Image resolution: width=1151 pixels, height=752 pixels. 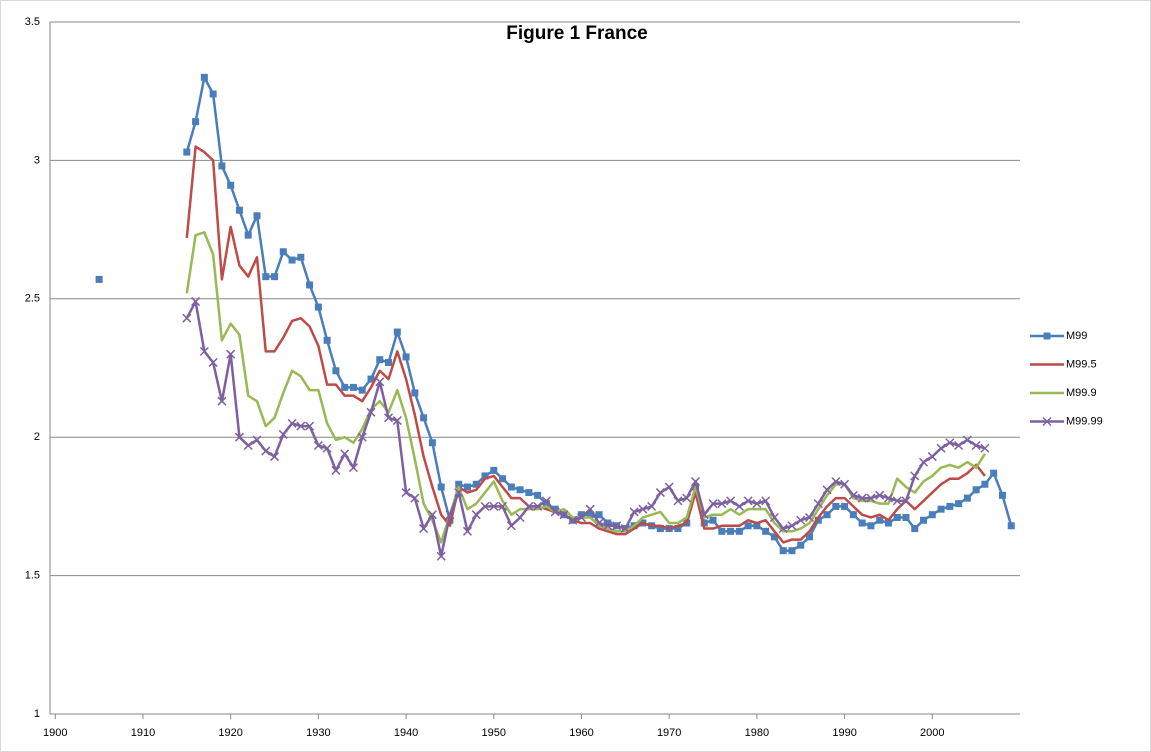 I want to click on legend-label: M99.99, so click(x=1084, y=421).